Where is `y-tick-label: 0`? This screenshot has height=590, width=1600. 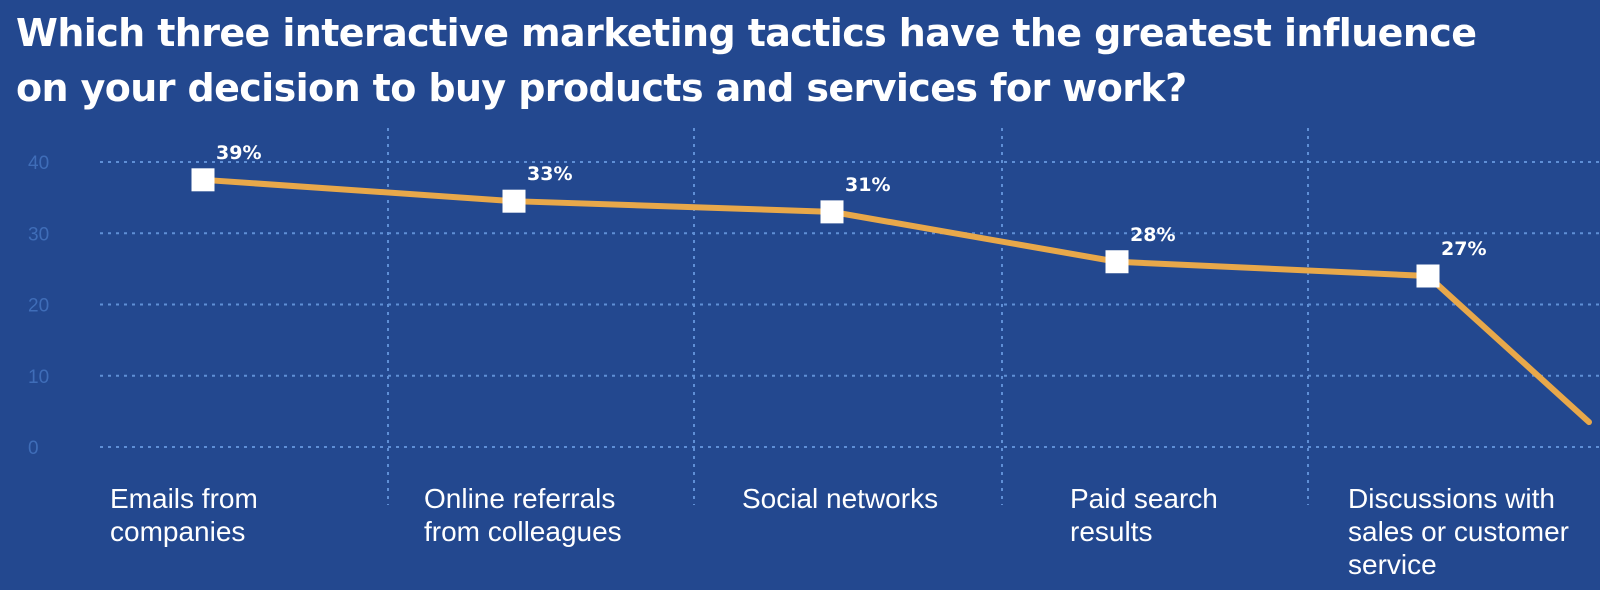
y-tick-label: 0 is located at coordinates (33, 448).